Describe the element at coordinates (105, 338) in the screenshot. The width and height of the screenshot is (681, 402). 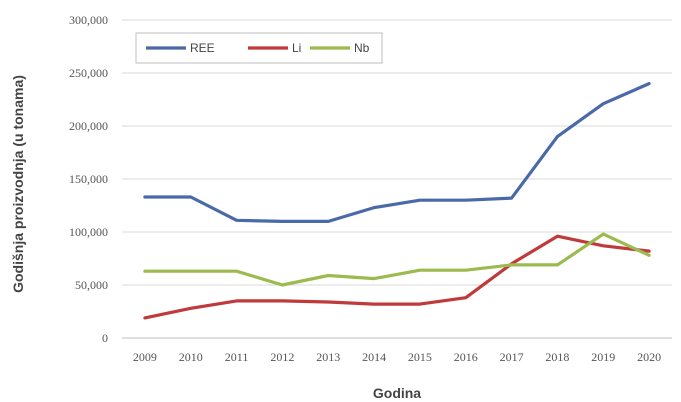
I see `y-tick-label: 0` at that location.